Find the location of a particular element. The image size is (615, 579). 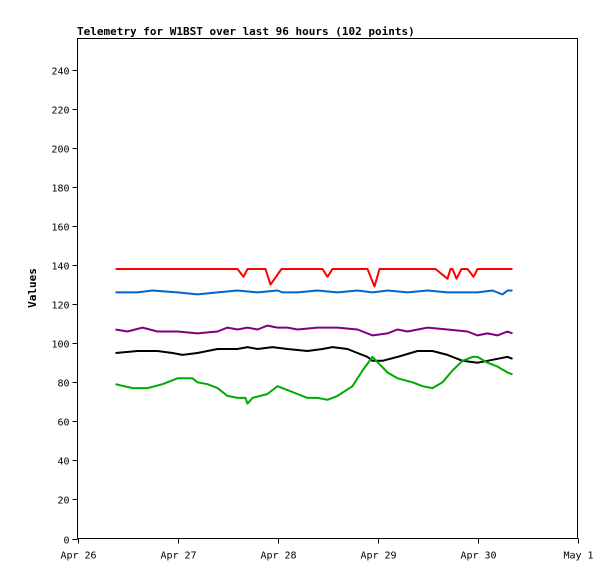

y-tick-label: 40 is located at coordinates (63, 462).